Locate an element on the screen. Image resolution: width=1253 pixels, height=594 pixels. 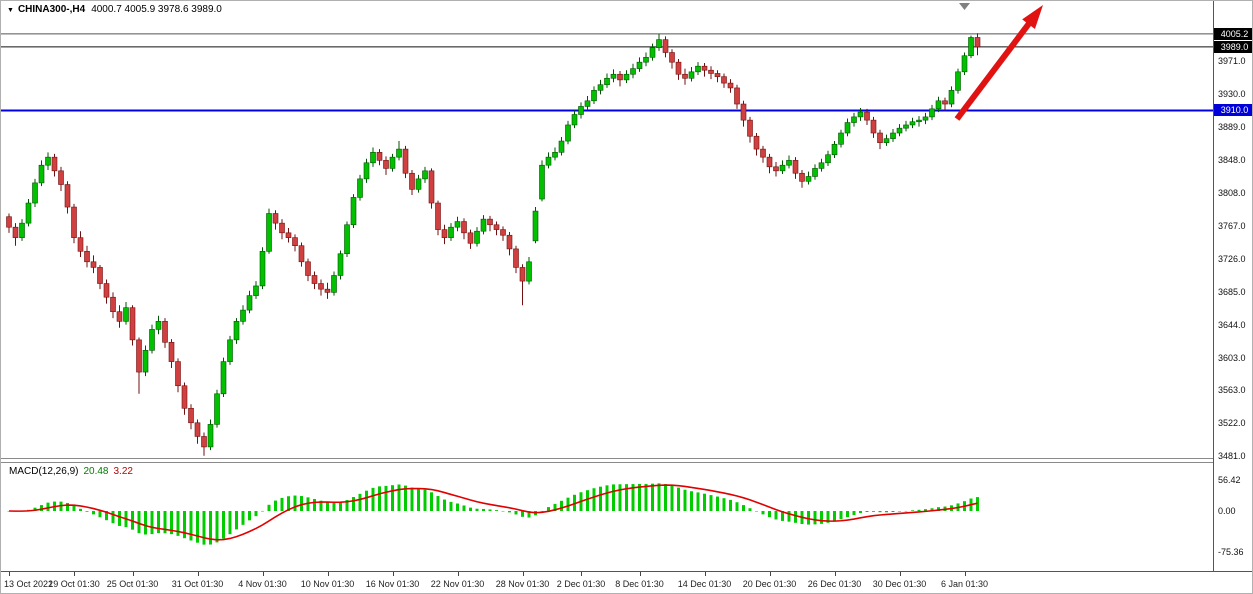
price-axis-label: 3889.0 is located at coordinates (1232, 127).